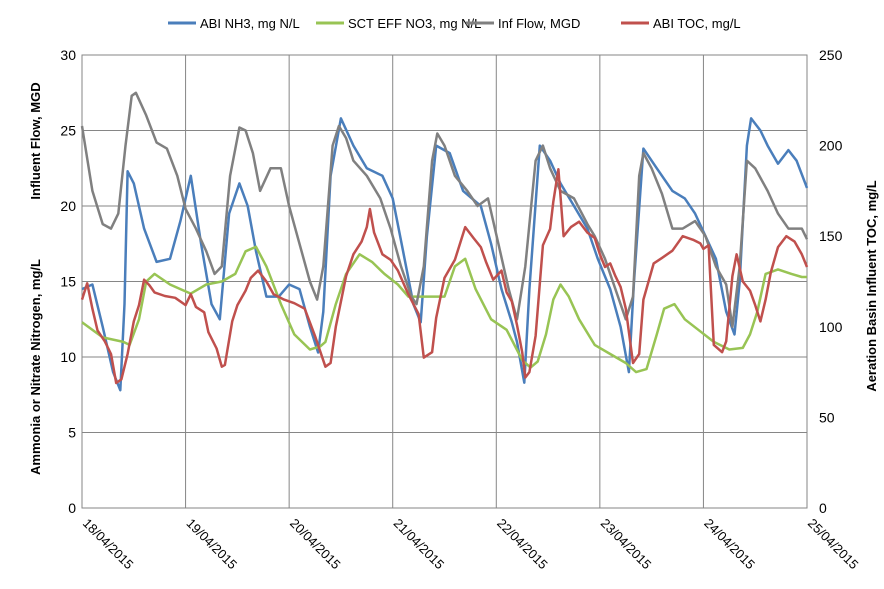 The image size is (884, 589). What do you see at coordinates (35, 140) in the screenshot?
I see `left-axis-title-top: Influent Flow, MGD` at bounding box center [35, 140].